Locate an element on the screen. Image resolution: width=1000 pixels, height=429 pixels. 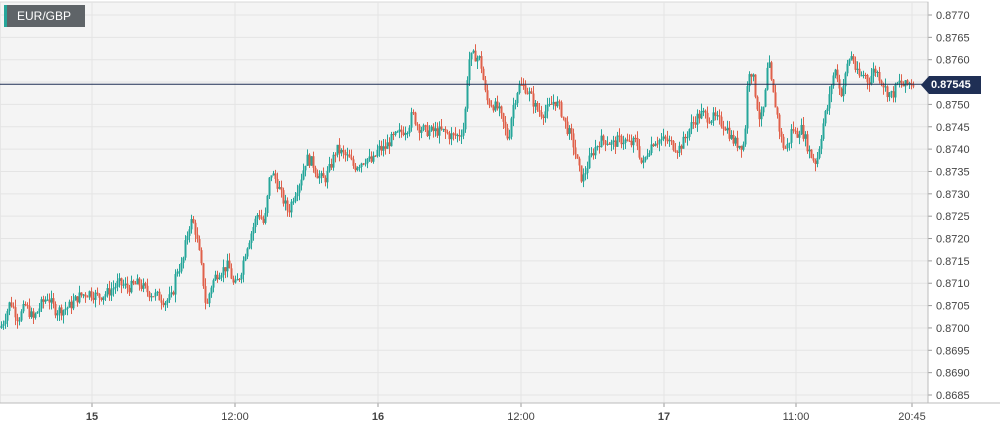
y-tick-label: 0.8760 is located at coordinates (953, 61).